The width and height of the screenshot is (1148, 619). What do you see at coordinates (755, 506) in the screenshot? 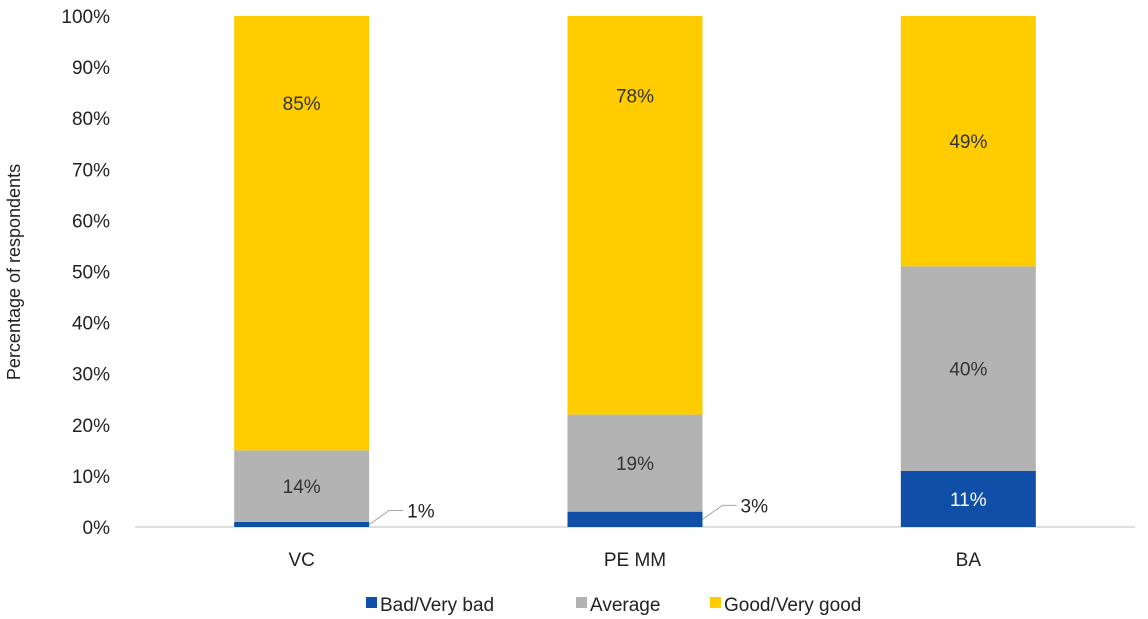
I see `data-label: 3%` at bounding box center [755, 506].